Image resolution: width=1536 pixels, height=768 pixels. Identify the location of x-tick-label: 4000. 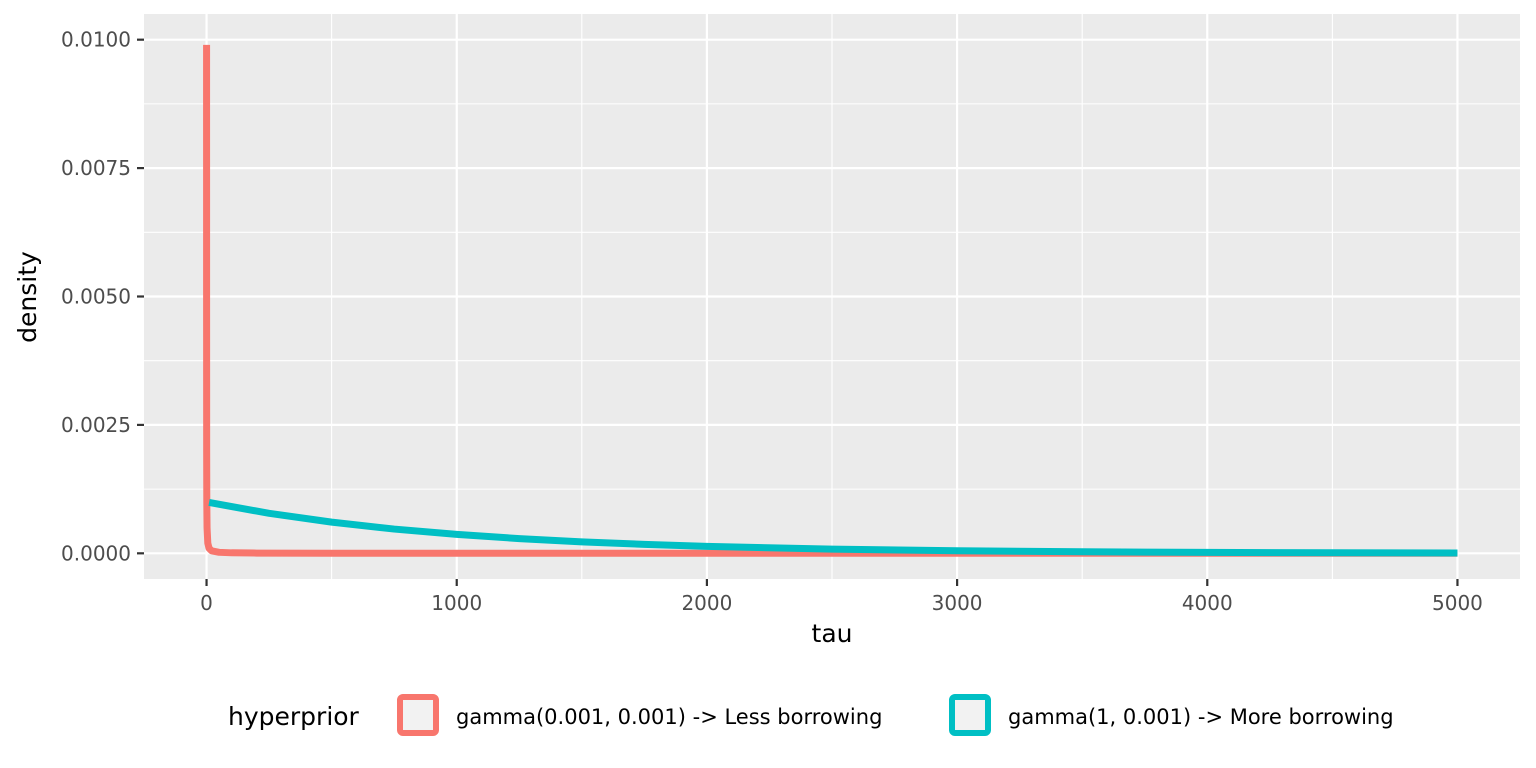
(1207, 603).